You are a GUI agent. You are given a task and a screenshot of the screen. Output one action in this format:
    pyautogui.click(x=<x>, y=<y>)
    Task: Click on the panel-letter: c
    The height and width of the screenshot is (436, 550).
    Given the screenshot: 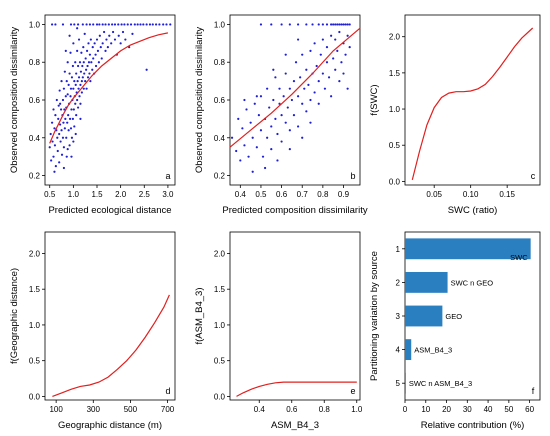 What is the action you would take?
    pyautogui.click(x=533, y=176)
    